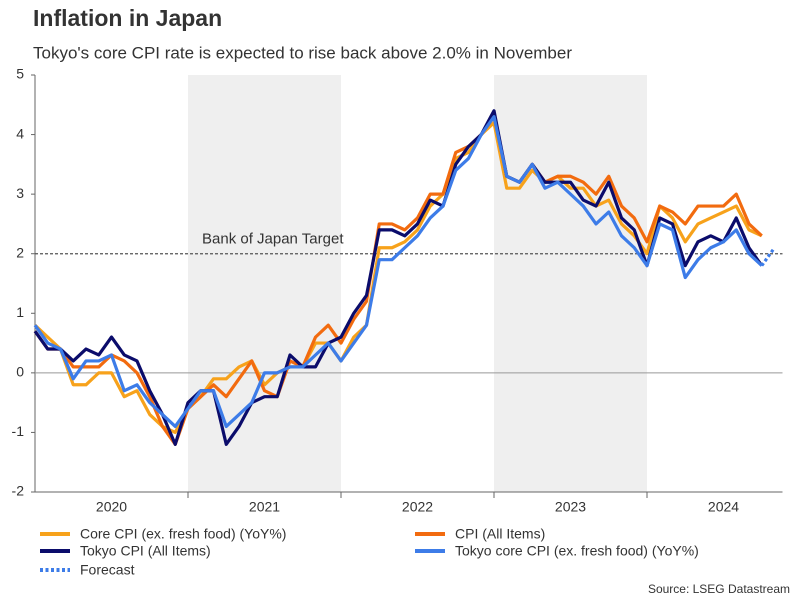 This screenshot has height=606, width=801. Describe the element at coordinates (417, 507) in the screenshot. I see `x-tick-label: 2022` at that location.